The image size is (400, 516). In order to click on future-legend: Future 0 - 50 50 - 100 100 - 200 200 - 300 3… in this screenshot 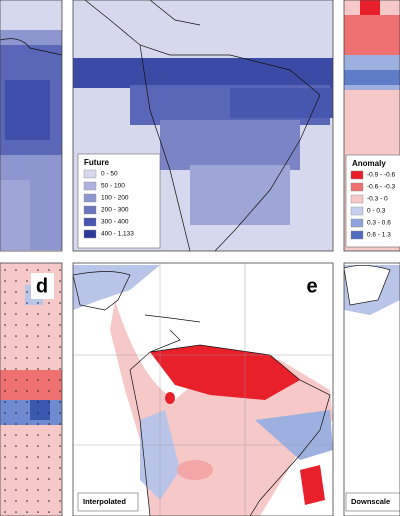, I will do `click(119, 201)`.